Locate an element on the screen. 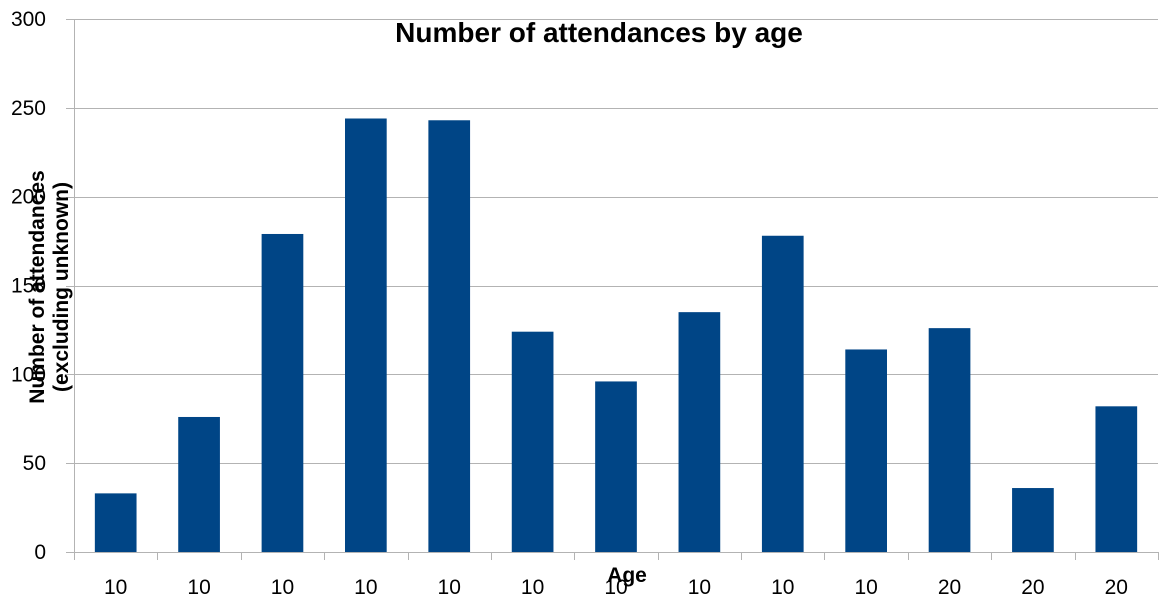 This screenshot has height=599, width=1168. y-tick-labels: 0 50 100 150 200 250 300 is located at coordinates (42, 286).